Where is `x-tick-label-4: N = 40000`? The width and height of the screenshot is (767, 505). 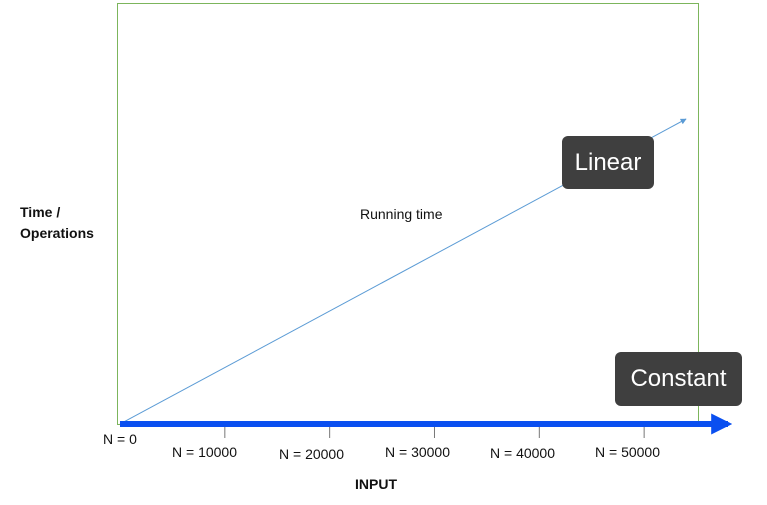 x-tick-label-4: N = 40000 is located at coordinates (522, 453).